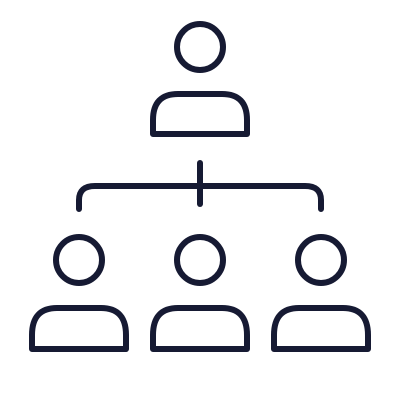 The image size is (400, 400). Describe the element at coordinates (200, 114) in the screenshot. I see `top-person-body` at that location.